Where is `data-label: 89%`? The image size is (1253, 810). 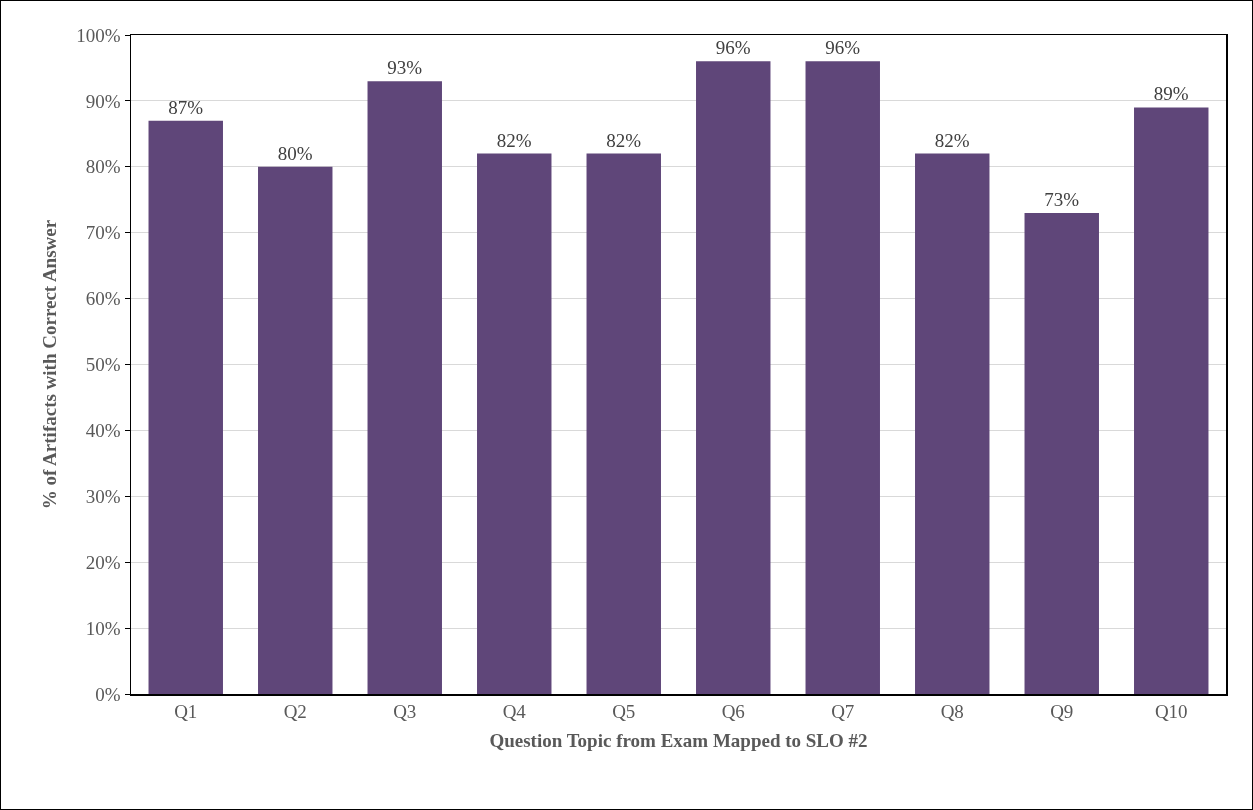
data-label: 89% is located at coordinates (1171, 94).